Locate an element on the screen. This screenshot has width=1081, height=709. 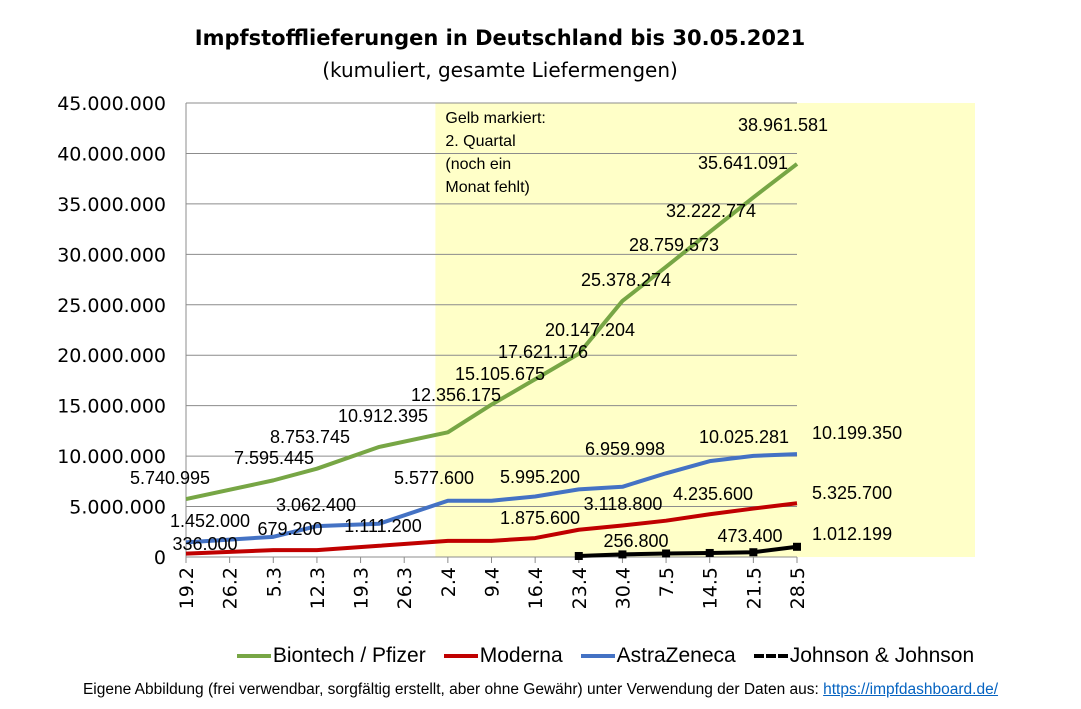
data-label: 10.912.395 is located at coordinates (383, 416).